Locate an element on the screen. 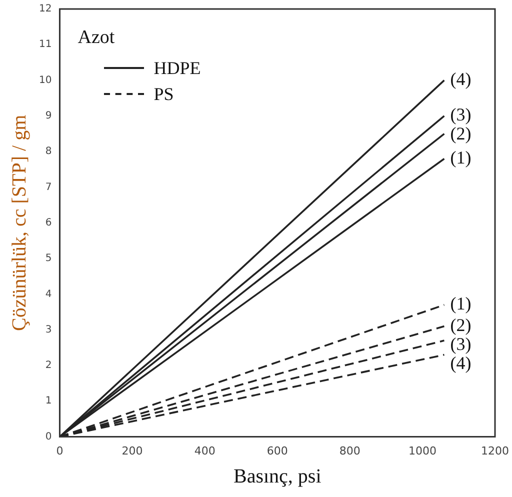 The height and width of the screenshot is (497, 512). x-tick-label: 800 is located at coordinates (349, 451).